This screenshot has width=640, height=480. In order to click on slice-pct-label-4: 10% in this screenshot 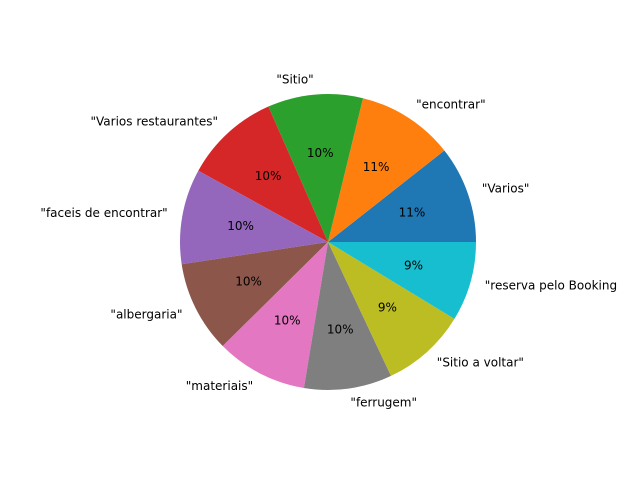, I will do `click(240, 226)`.